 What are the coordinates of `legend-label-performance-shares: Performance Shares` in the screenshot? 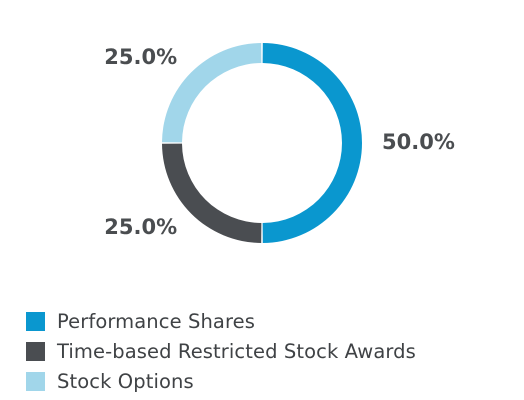 It's located at (156, 321).